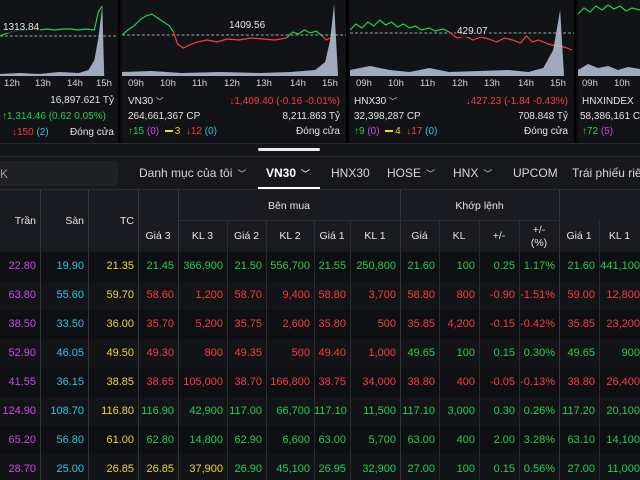 This screenshot has width=640, height=480. What do you see at coordinates (160, 324) in the screenshot?
I see `table-cell: 35.70` at bounding box center [160, 324].